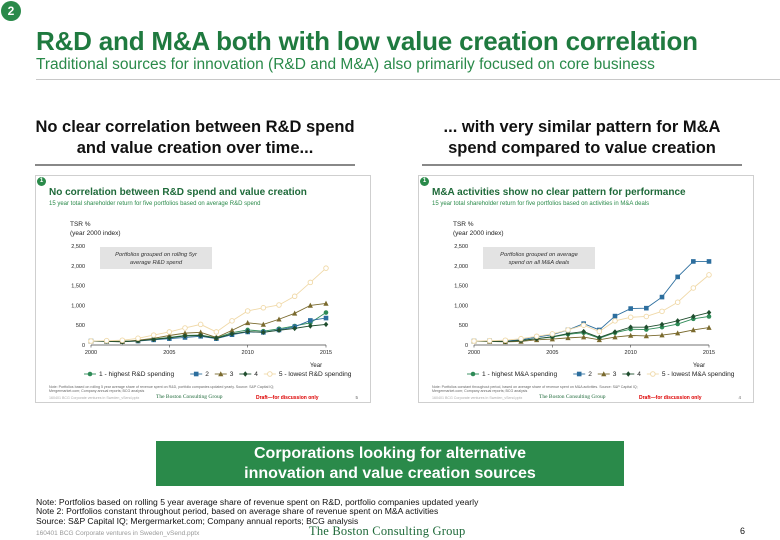 This screenshot has width=780, height=540. Describe the element at coordinates (670, 398) in the screenshot. I see `panel-draft-label: Draft—for discussion only` at that location.